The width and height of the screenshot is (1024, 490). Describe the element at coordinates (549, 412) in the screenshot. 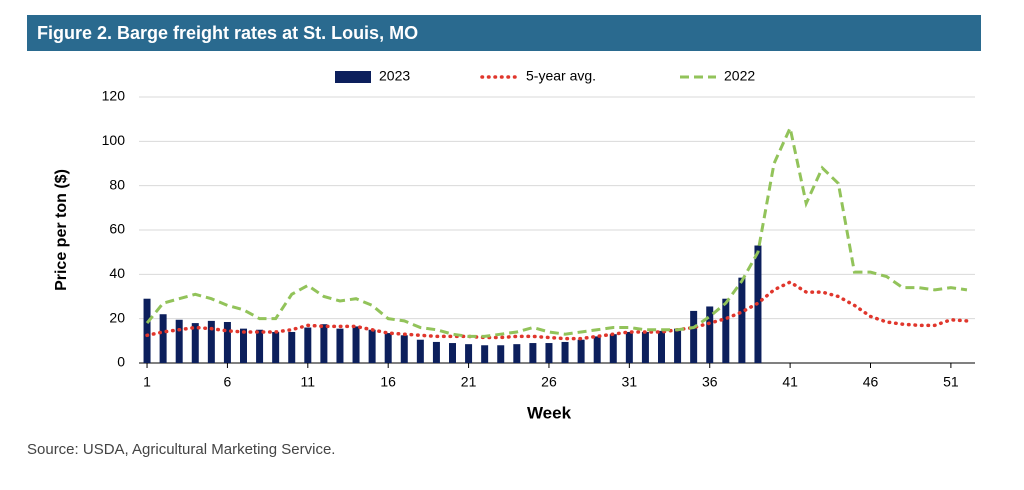

I see `x-axis-label: Week` at that location.